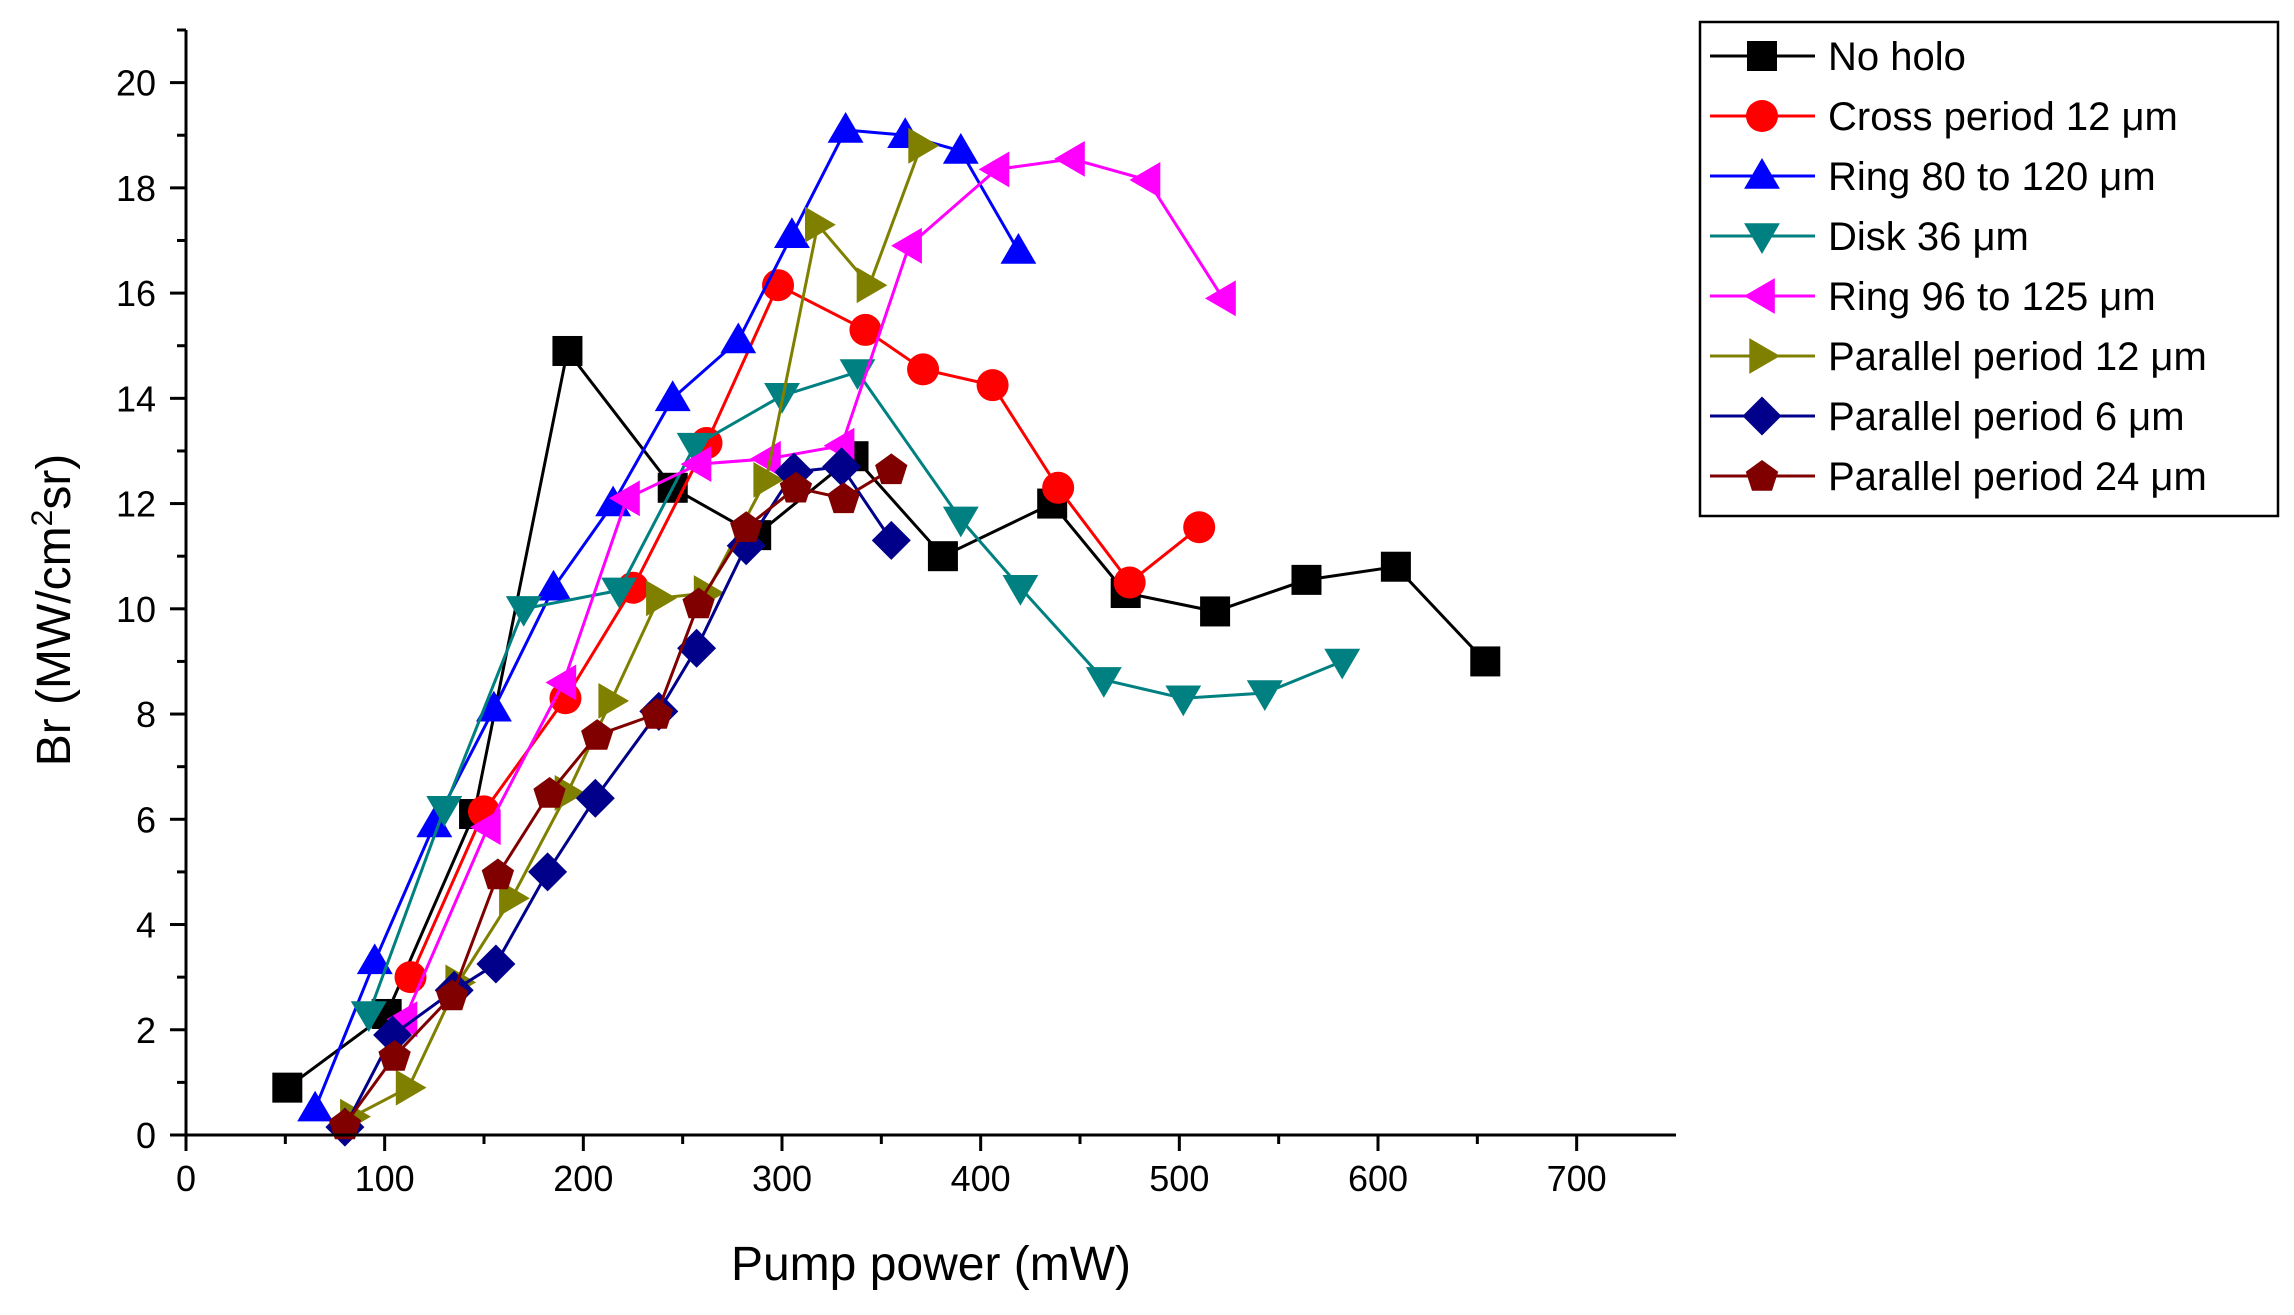  I want to click on legend-label: Disk 36 μm, so click(1928, 237).